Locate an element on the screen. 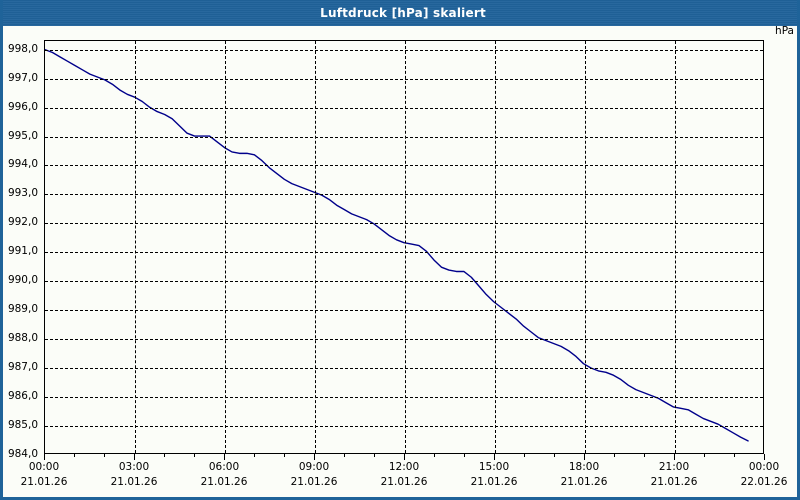  y-axis-tick-label: 988,0 is located at coordinates (22, 337).